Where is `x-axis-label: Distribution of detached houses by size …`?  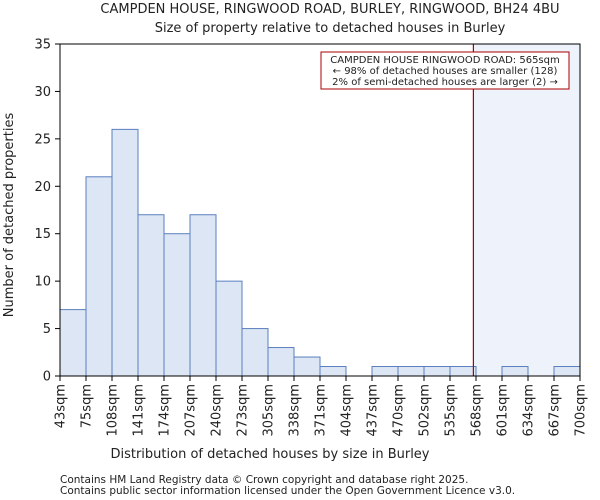
x-axis-label: Distribution of detached houses by size … is located at coordinates (269, 454).